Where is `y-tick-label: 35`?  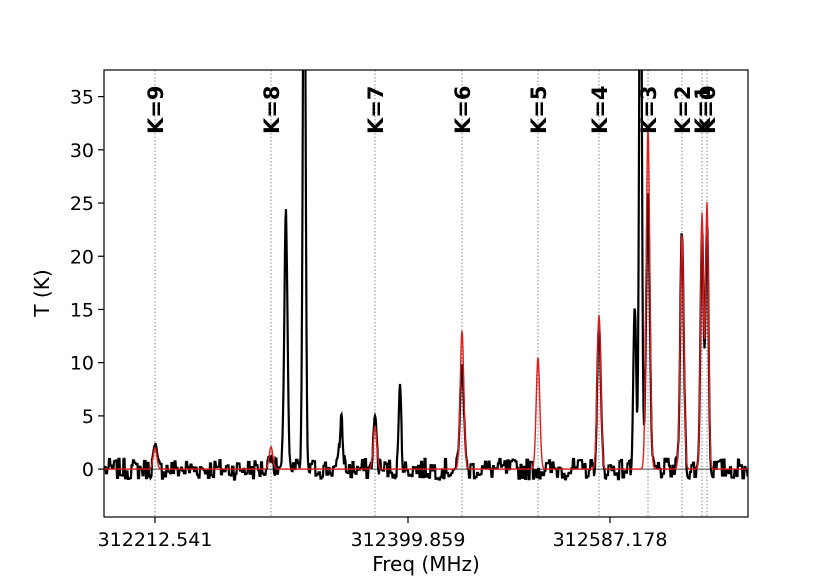 y-tick-label: 35 is located at coordinates (82, 98).